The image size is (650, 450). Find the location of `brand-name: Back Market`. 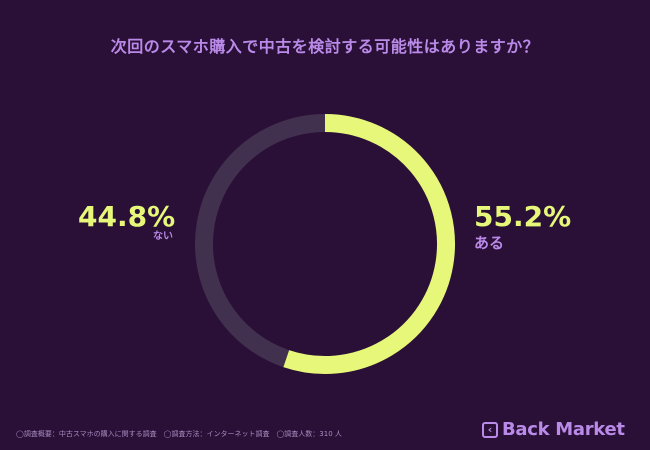

brand-name: Back Market is located at coordinates (563, 429).